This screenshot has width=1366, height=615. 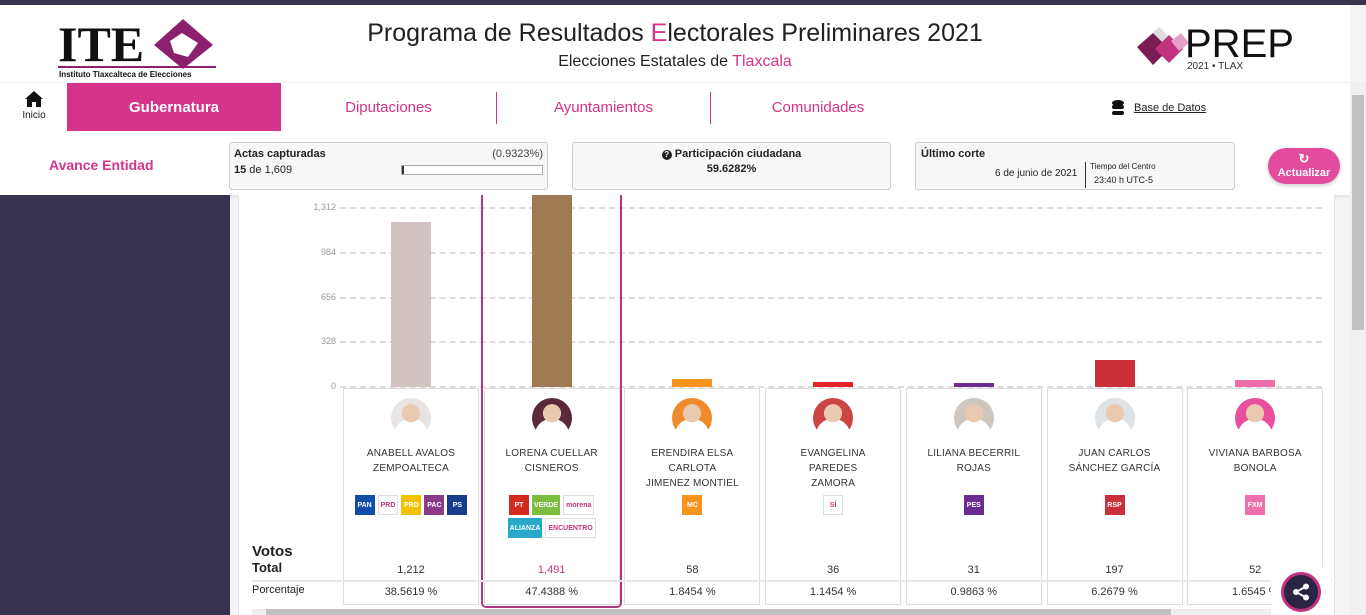 What do you see at coordinates (328, 341) in the screenshot?
I see `y-tick-label: 328` at bounding box center [328, 341].